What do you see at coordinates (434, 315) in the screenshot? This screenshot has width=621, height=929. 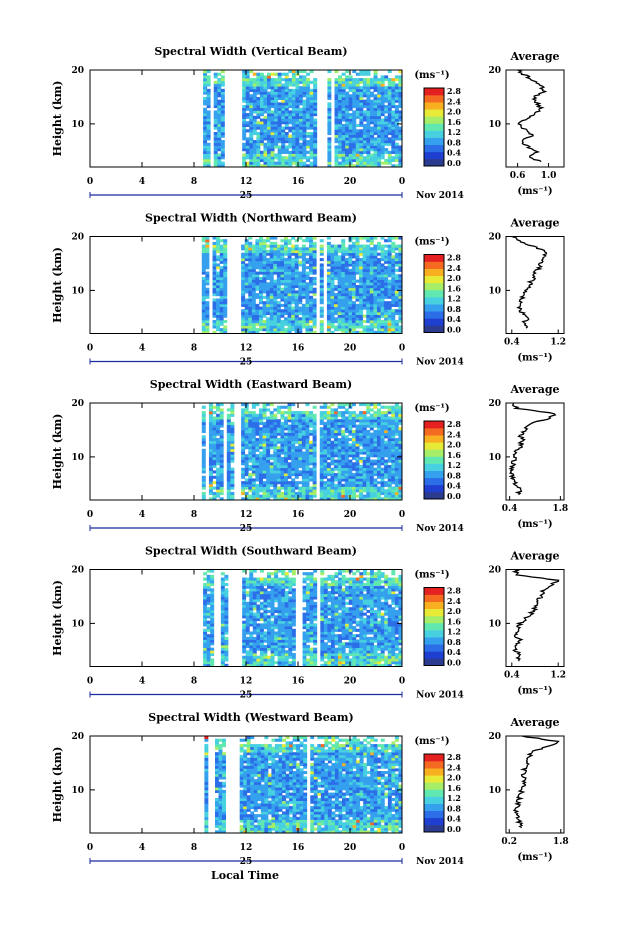 I see `colorbar-swatch` at bounding box center [434, 315].